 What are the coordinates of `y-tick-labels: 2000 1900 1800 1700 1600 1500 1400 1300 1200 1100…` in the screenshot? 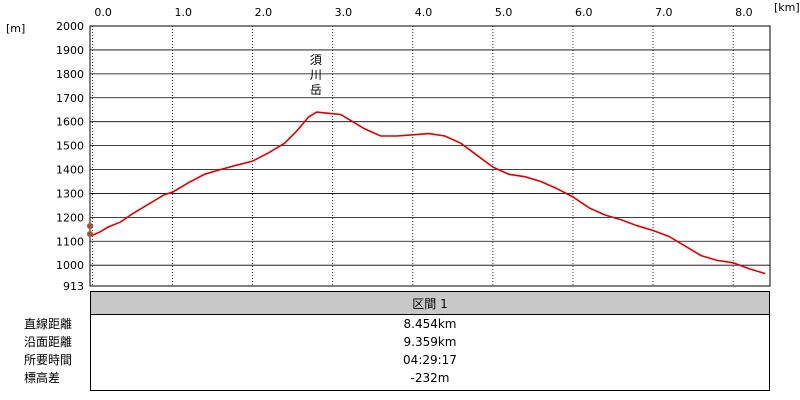 It's located at (70, 155).